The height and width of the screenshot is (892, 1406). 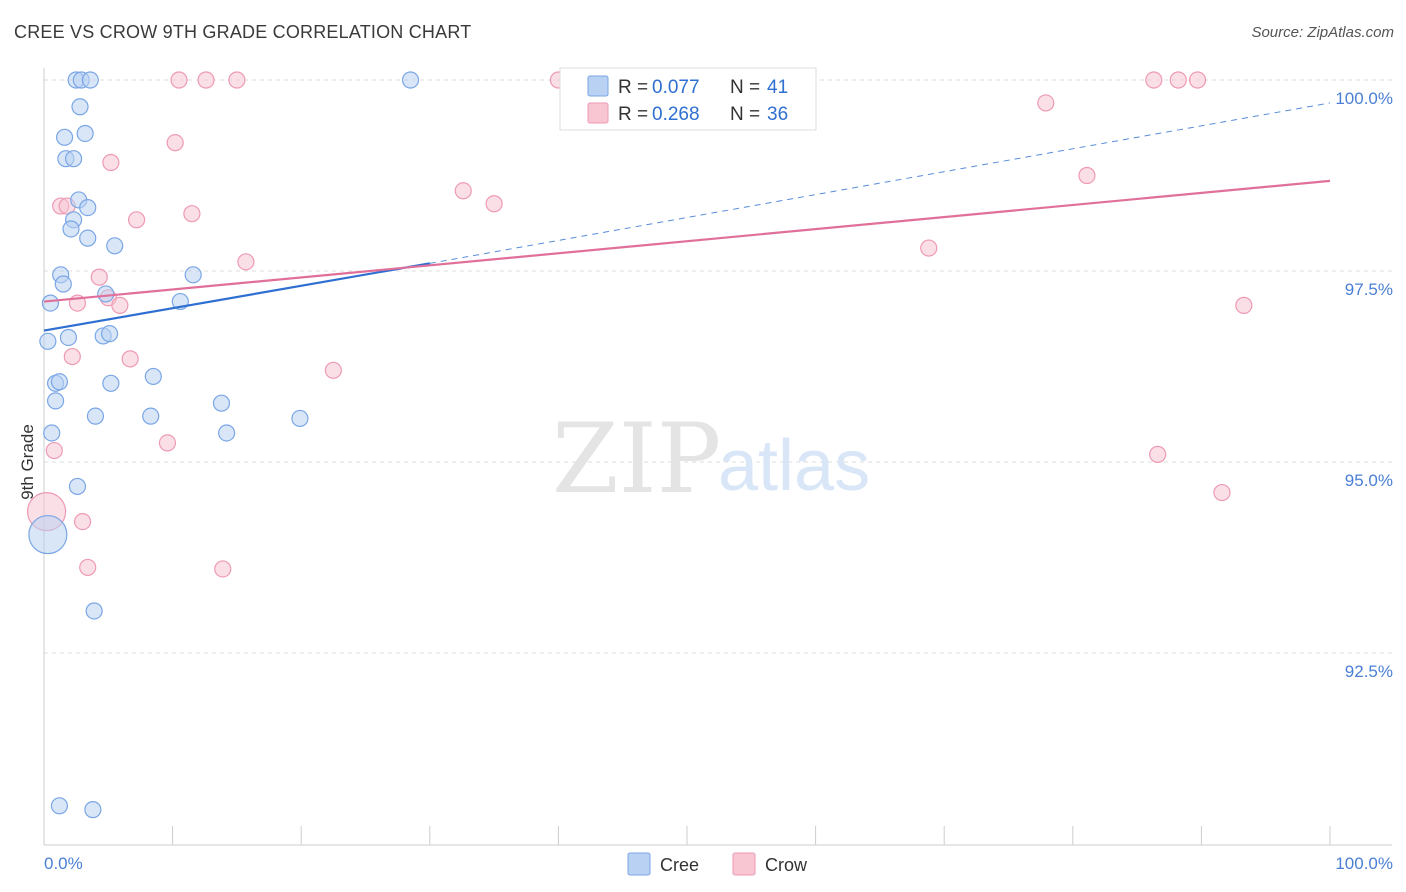 What do you see at coordinates (598, 113) in the screenshot?
I see `crow-legend-swatch` at bounding box center [598, 113].